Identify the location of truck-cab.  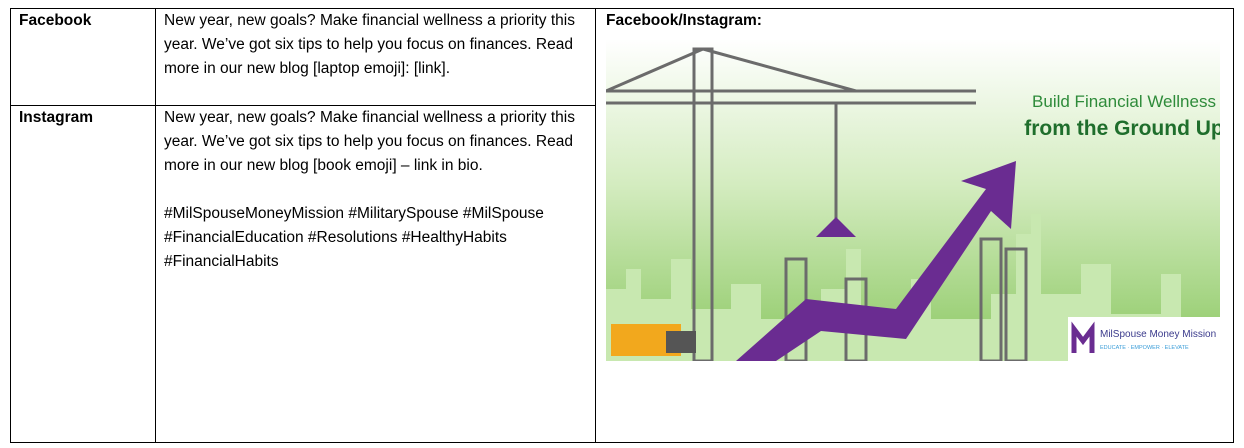
(681, 342).